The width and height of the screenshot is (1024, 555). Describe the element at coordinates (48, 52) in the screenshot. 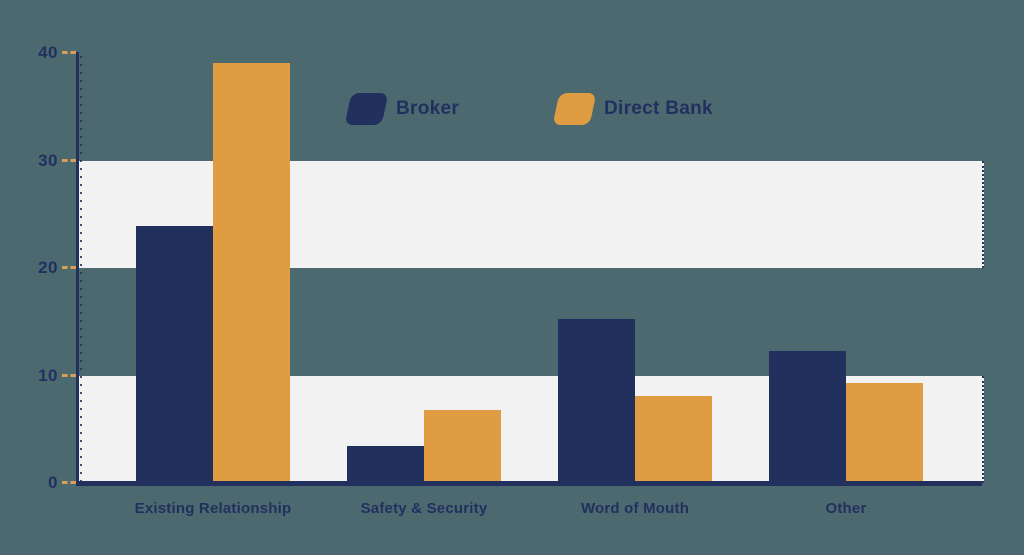

I see `y-tick-label-40: 40` at that location.